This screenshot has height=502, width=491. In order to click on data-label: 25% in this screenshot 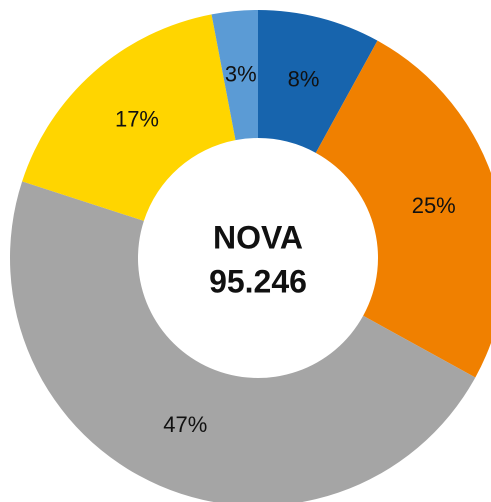, I will do `click(434, 205)`.